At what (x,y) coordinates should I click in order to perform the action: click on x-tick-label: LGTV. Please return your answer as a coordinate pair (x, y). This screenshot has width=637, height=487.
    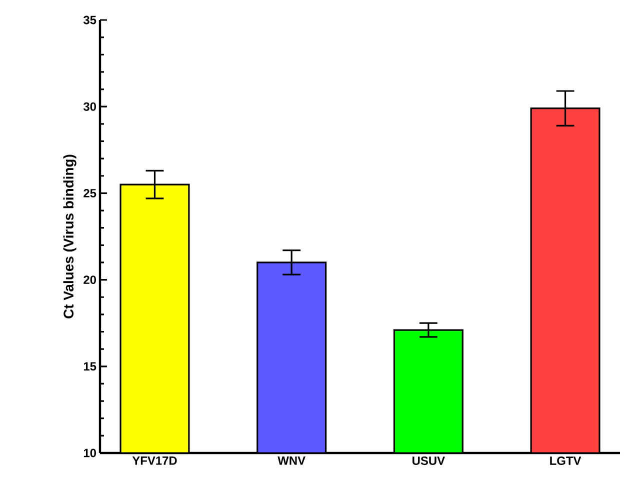
    Looking at the image, I should click on (566, 460).